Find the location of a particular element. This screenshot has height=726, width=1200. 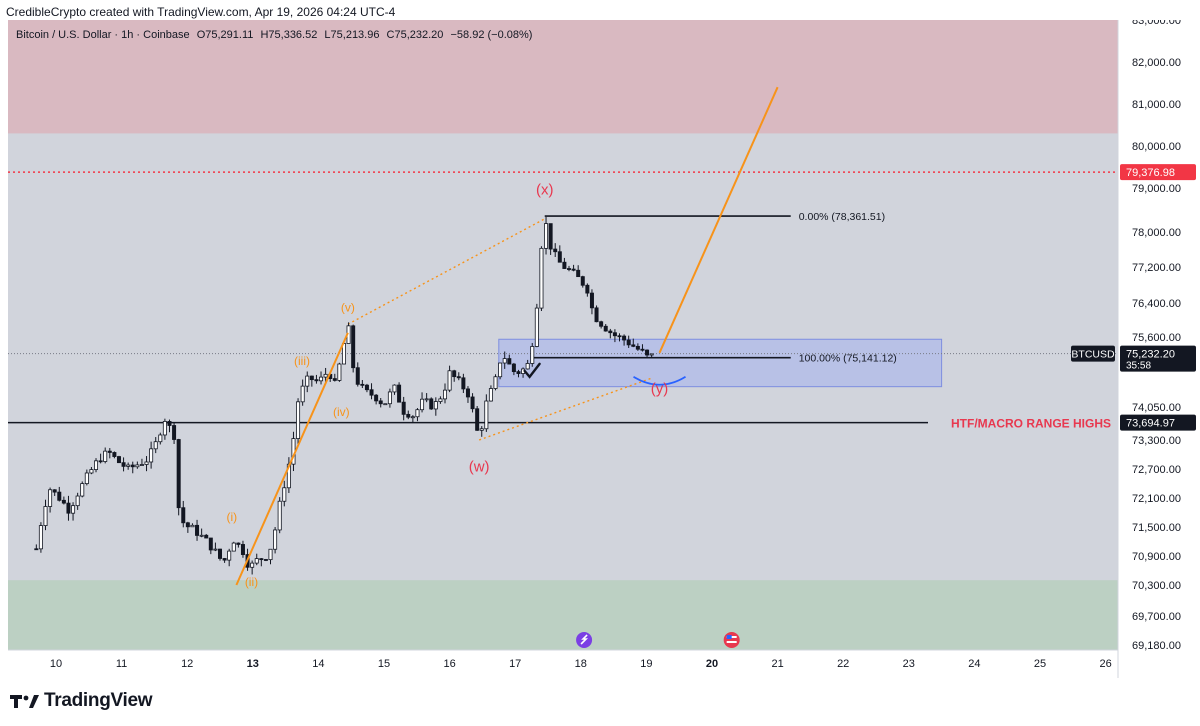

ohlc-change: −58.92 (−0.08%) is located at coordinates (491, 35).